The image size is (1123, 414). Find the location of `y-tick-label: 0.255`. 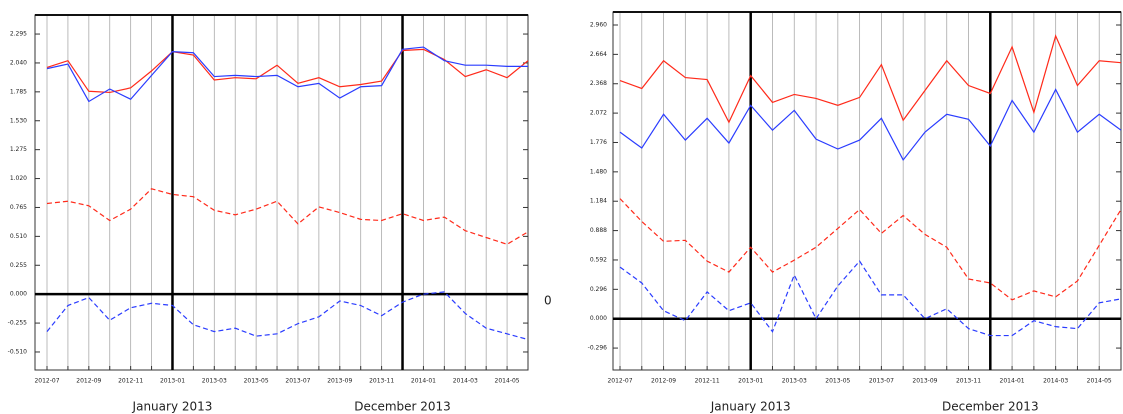

y-tick-label: 0.255 is located at coordinates (18, 265).